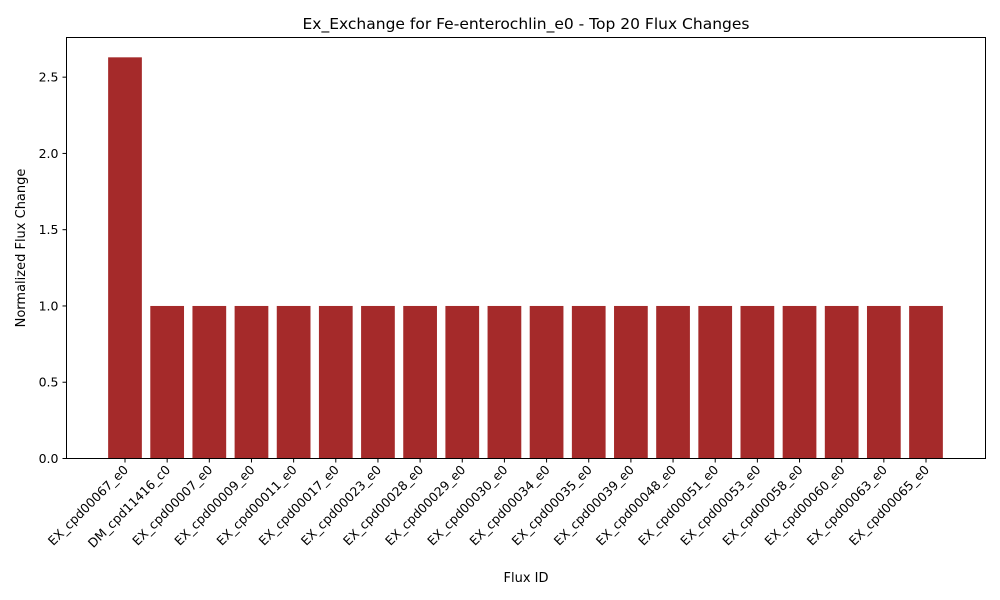 The height and width of the screenshot is (600, 1000). What do you see at coordinates (21, 248) in the screenshot?
I see `y-axis-label: Normalized Flux Change` at bounding box center [21, 248].